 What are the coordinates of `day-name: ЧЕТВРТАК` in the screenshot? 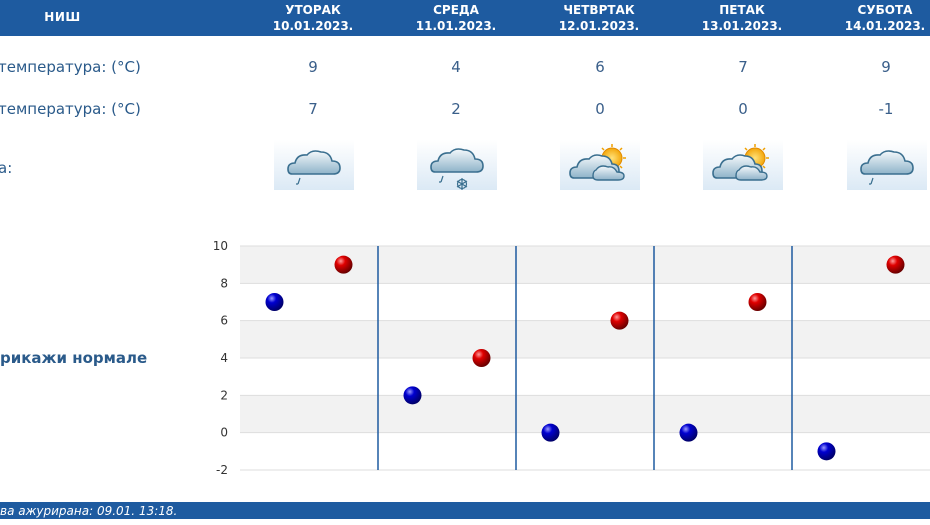 It's located at (599, 10).